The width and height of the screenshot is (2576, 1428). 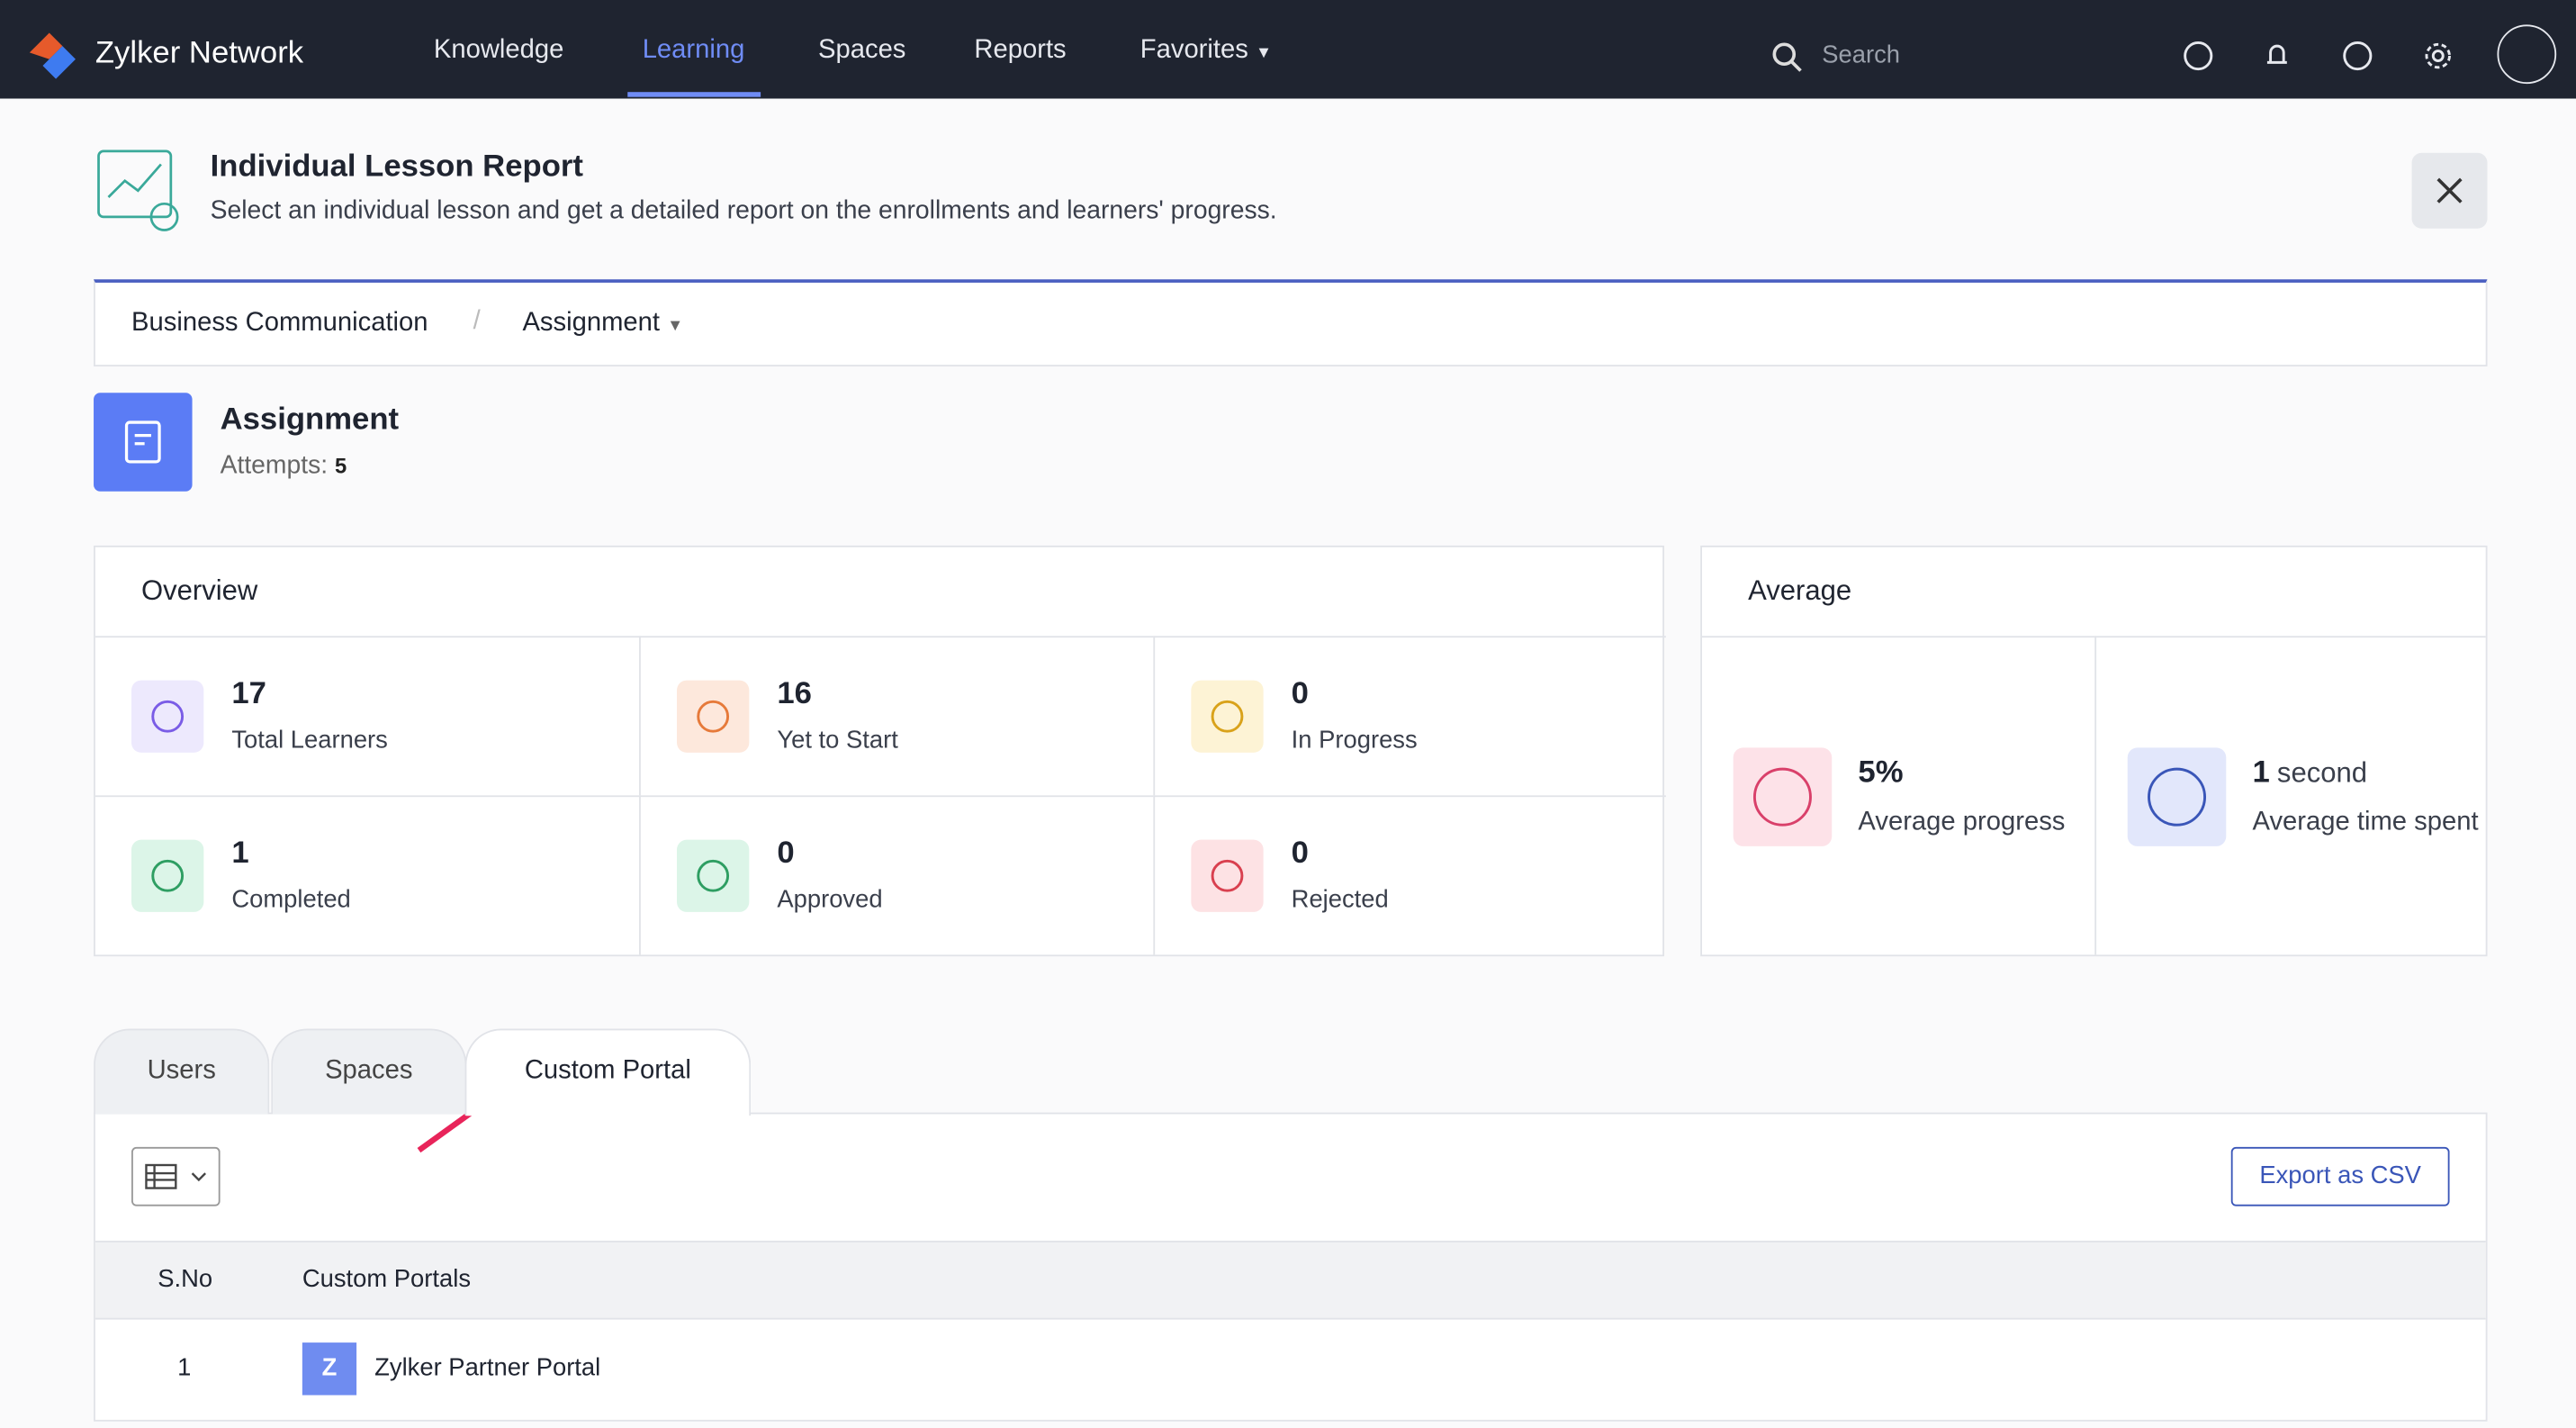 I want to click on average-label: Average time spent, so click(x=2365, y=822).